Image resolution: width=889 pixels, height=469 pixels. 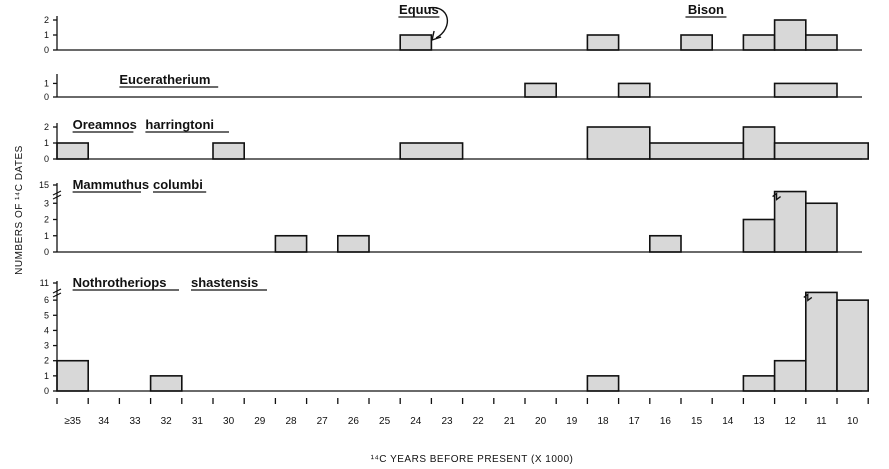 I want to click on x-tick-label: 27, so click(x=323, y=421).